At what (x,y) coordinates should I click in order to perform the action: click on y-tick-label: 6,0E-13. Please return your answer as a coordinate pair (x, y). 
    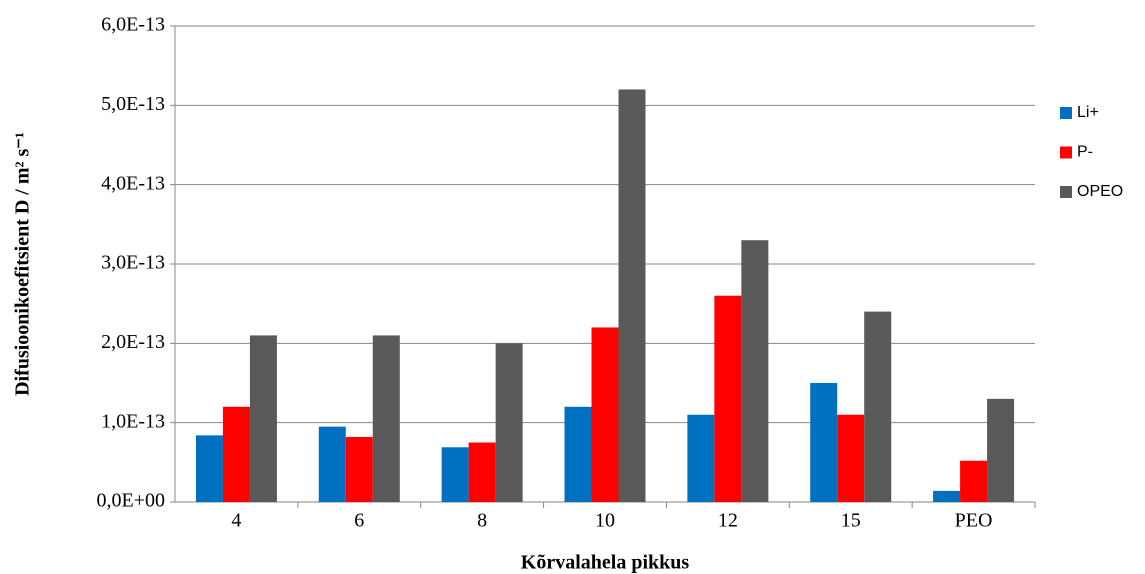
    Looking at the image, I should click on (133, 25).